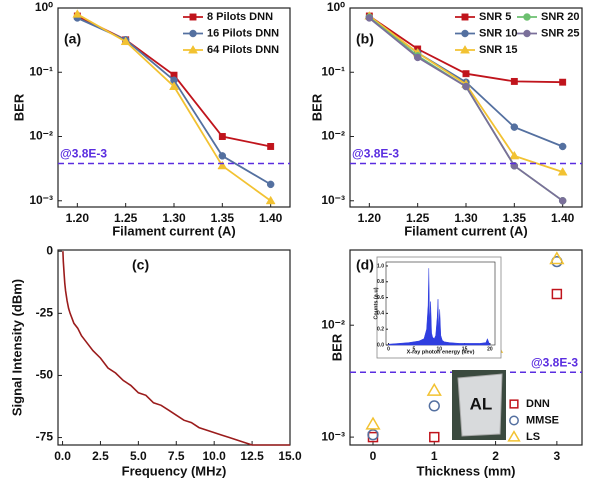  Describe the element at coordinates (380, 282) in the screenshot. I see `y-tick-label: 0.8` at that location.